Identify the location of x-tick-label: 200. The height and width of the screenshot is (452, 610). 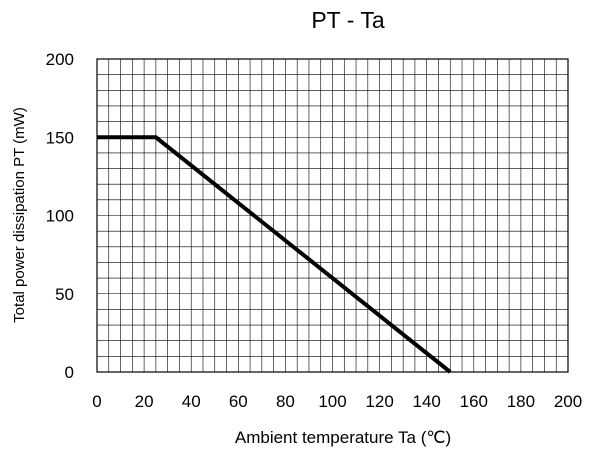
(568, 401).